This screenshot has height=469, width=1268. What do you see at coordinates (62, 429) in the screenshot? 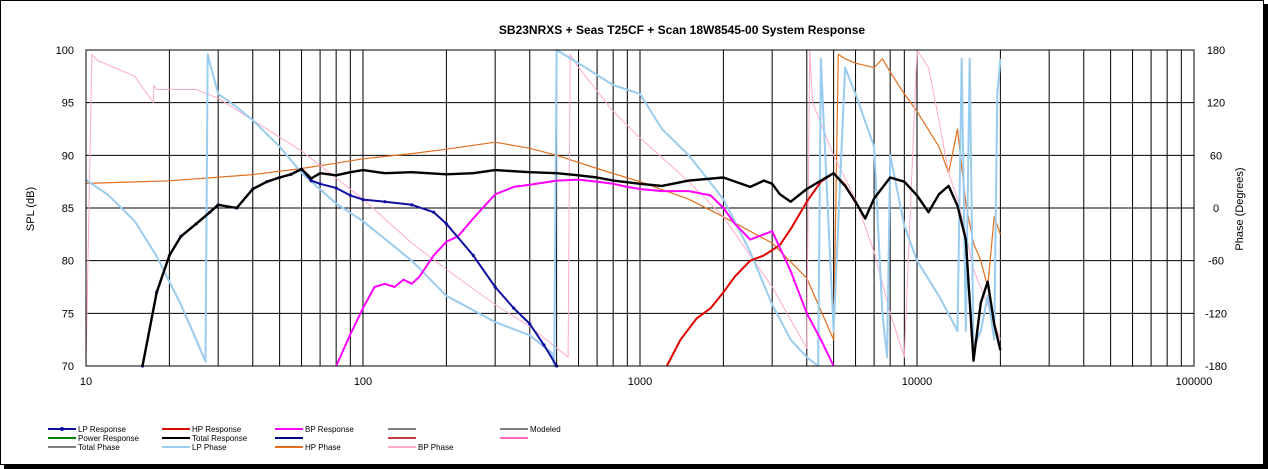
I see `legend-marker` at bounding box center [62, 429].